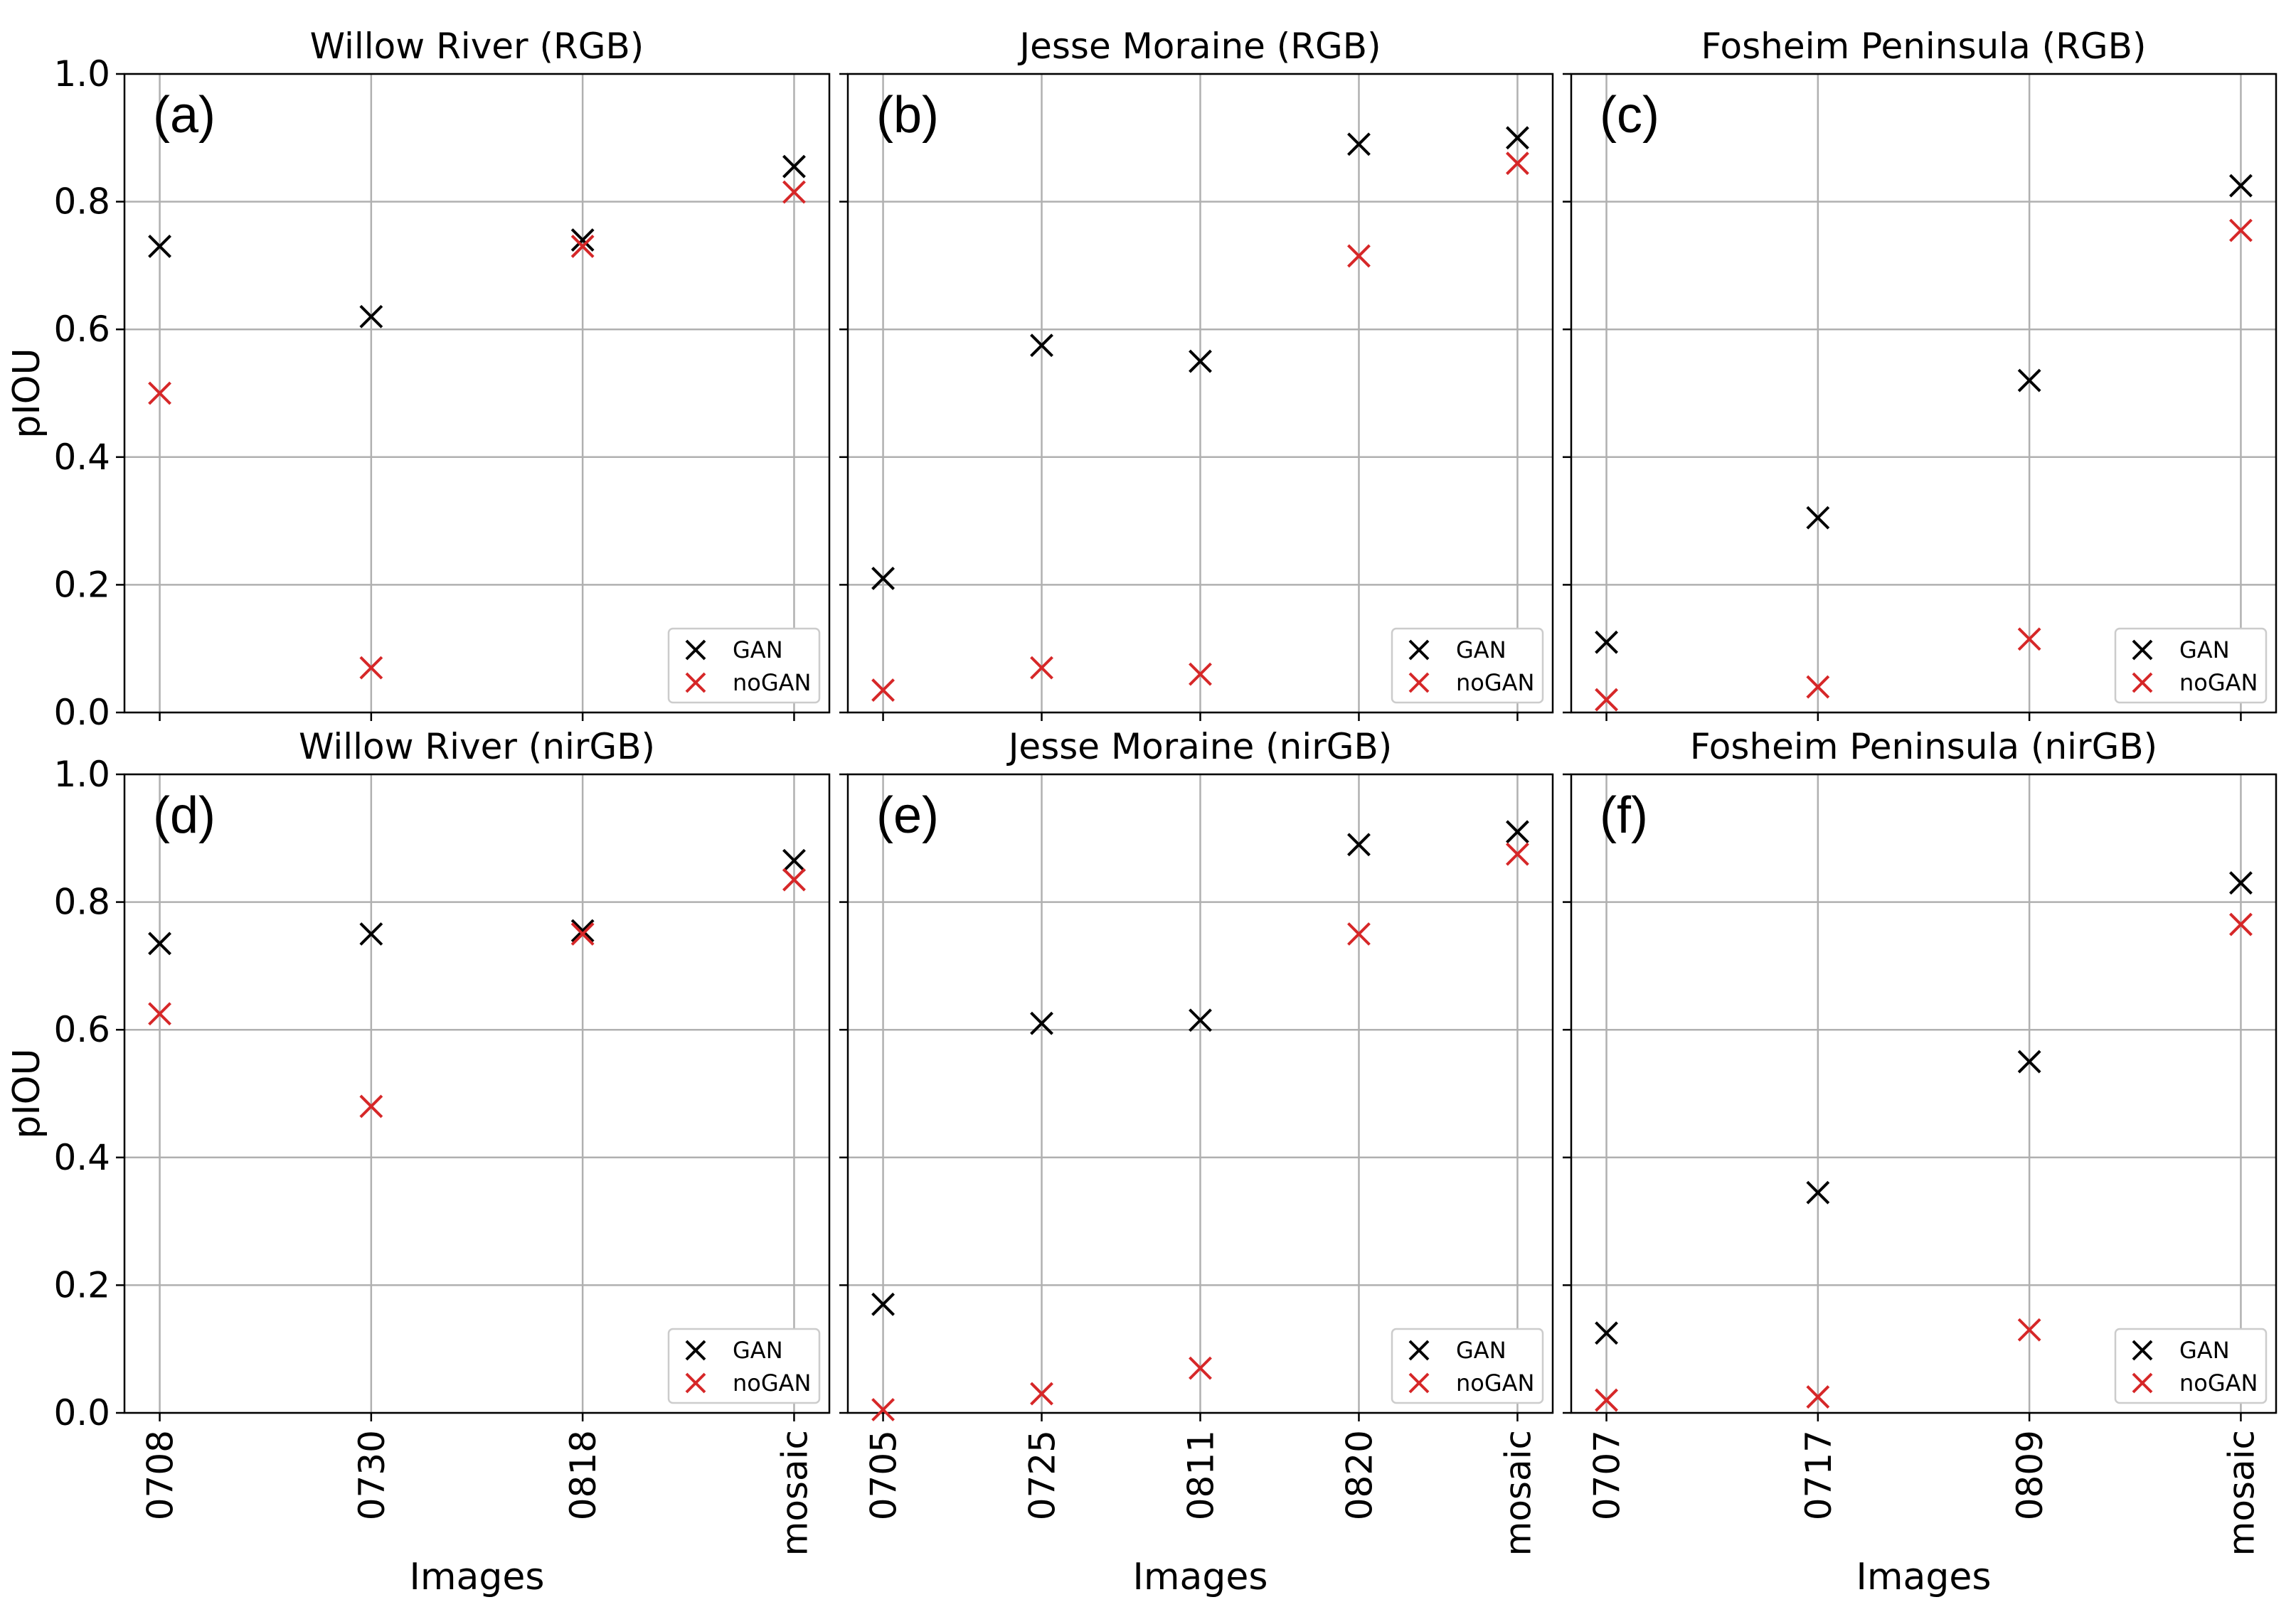 This screenshot has height=1607, width=2296. I want to click on panel-label: (e), so click(907, 815).